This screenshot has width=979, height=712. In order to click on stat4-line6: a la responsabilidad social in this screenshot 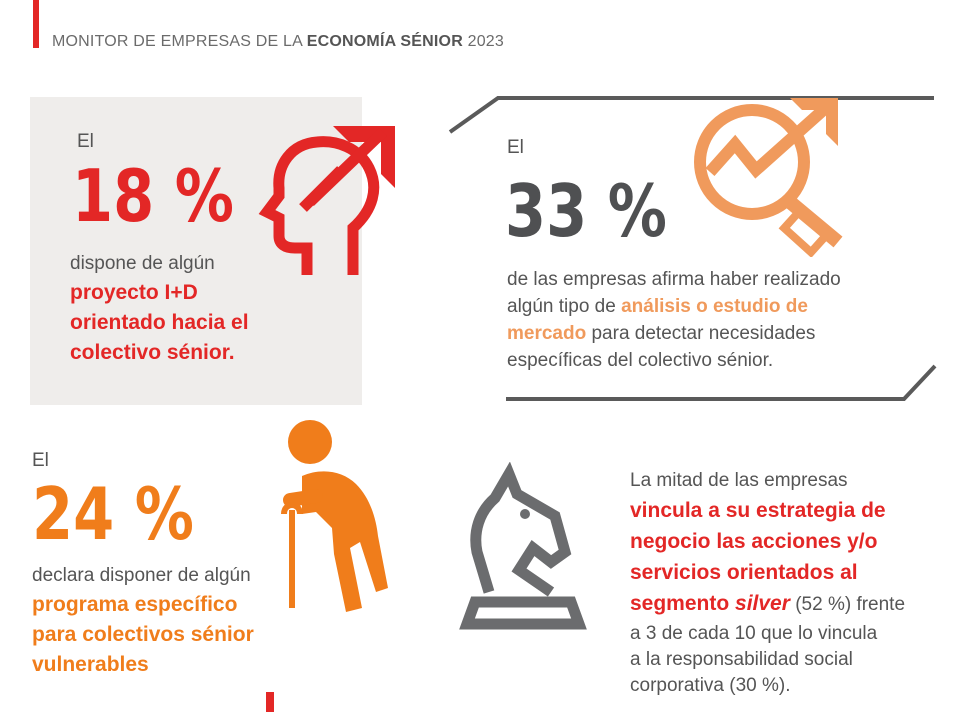, I will do `click(741, 659)`.